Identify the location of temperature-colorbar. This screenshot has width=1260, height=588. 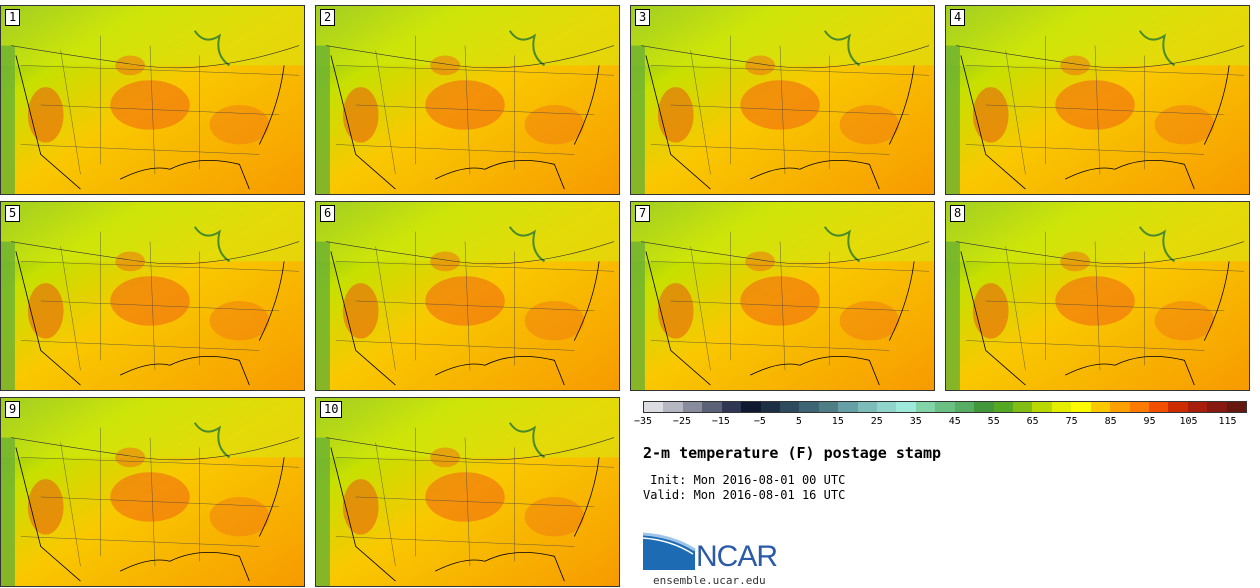
(945, 407).